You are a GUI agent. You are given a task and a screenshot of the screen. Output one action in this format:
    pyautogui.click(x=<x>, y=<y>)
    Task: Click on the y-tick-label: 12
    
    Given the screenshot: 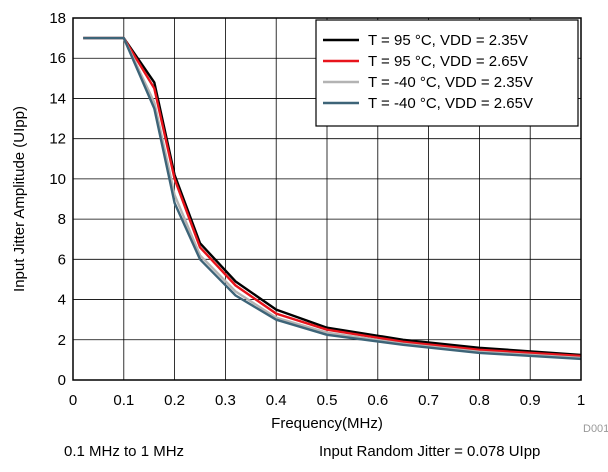 What is the action you would take?
    pyautogui.click(x=57, y=139)
    